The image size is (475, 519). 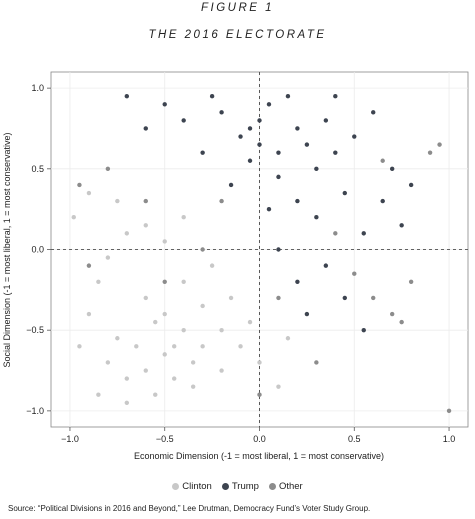 I want to click on figure-number: FIGURE 1, so click(x=237, y=8).